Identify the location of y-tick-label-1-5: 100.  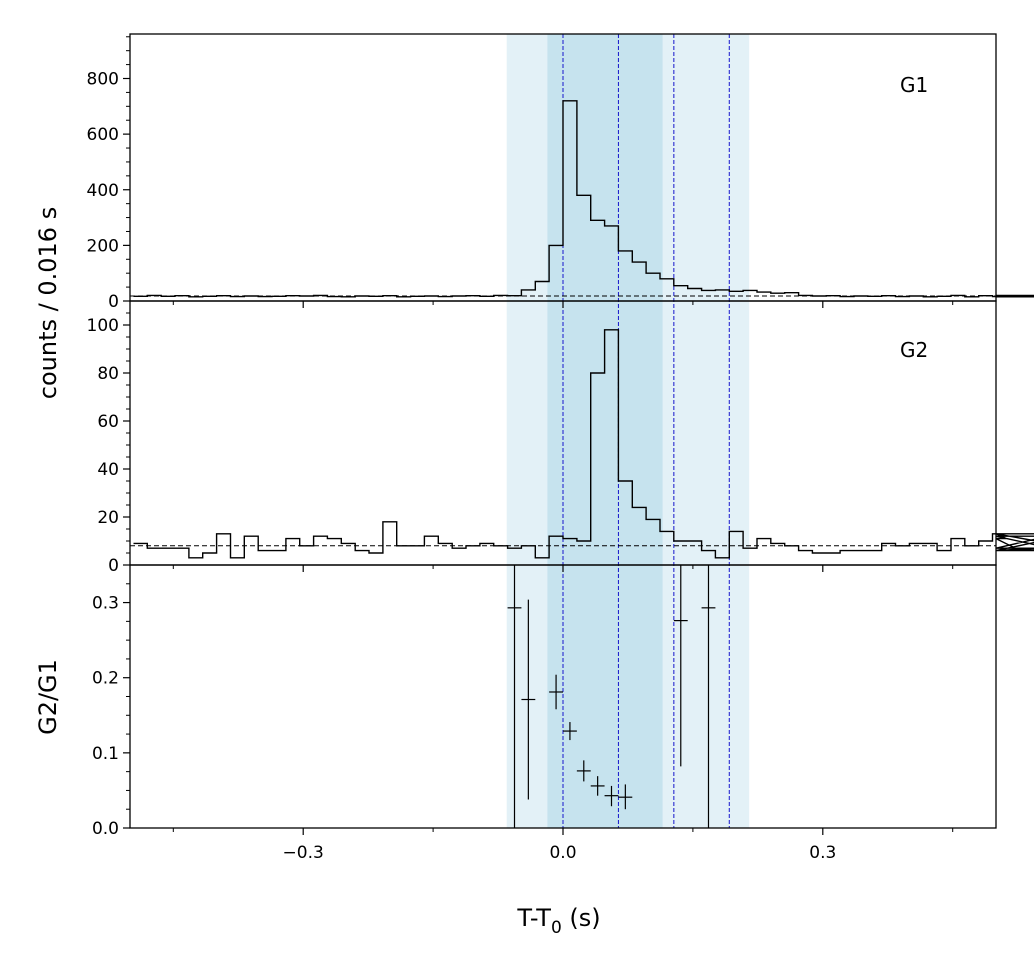
(103, 326).